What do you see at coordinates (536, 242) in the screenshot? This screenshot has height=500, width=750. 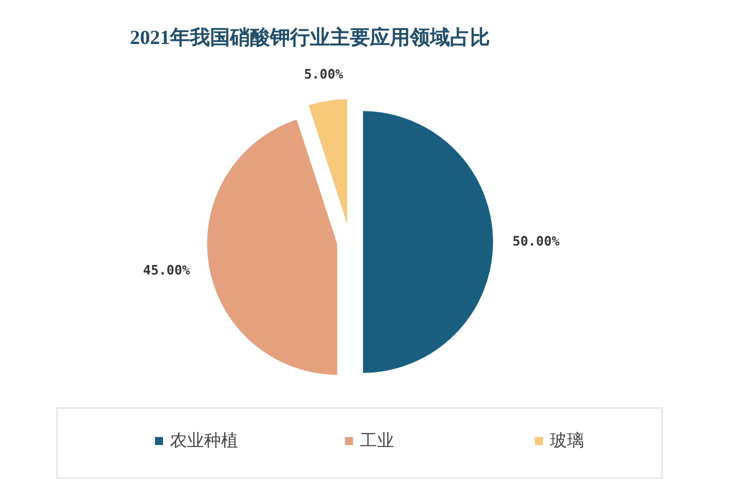 I see `data-label: 50.00%` at bounding box center [536, 242].